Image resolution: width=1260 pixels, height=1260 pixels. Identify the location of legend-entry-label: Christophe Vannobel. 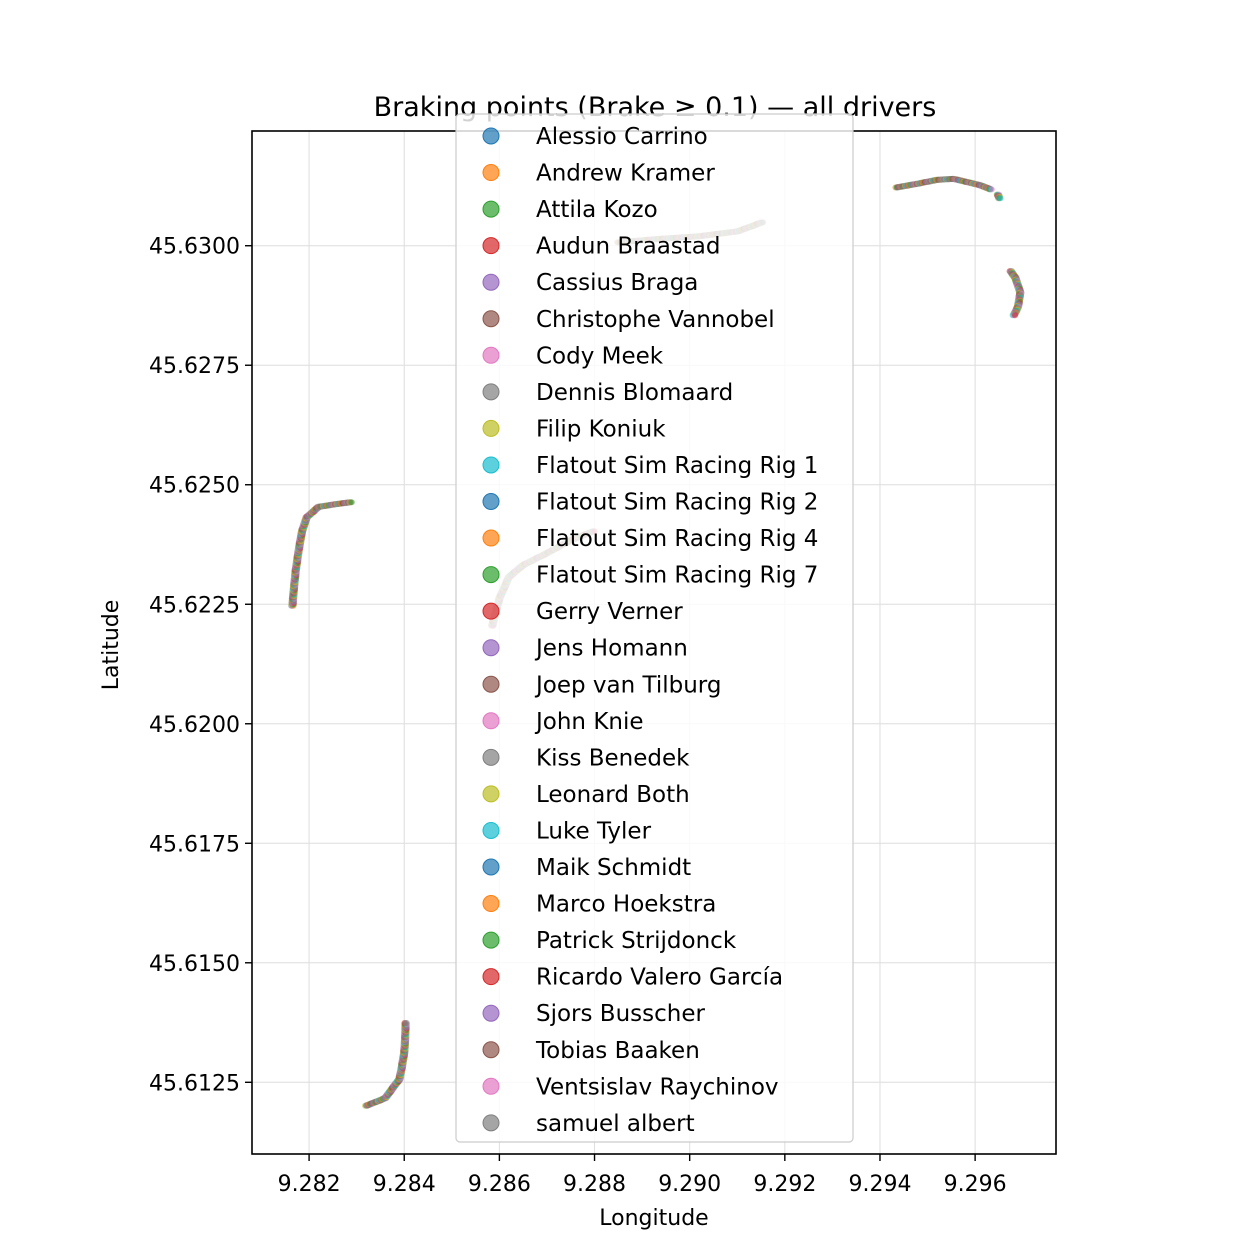
(655, 320).